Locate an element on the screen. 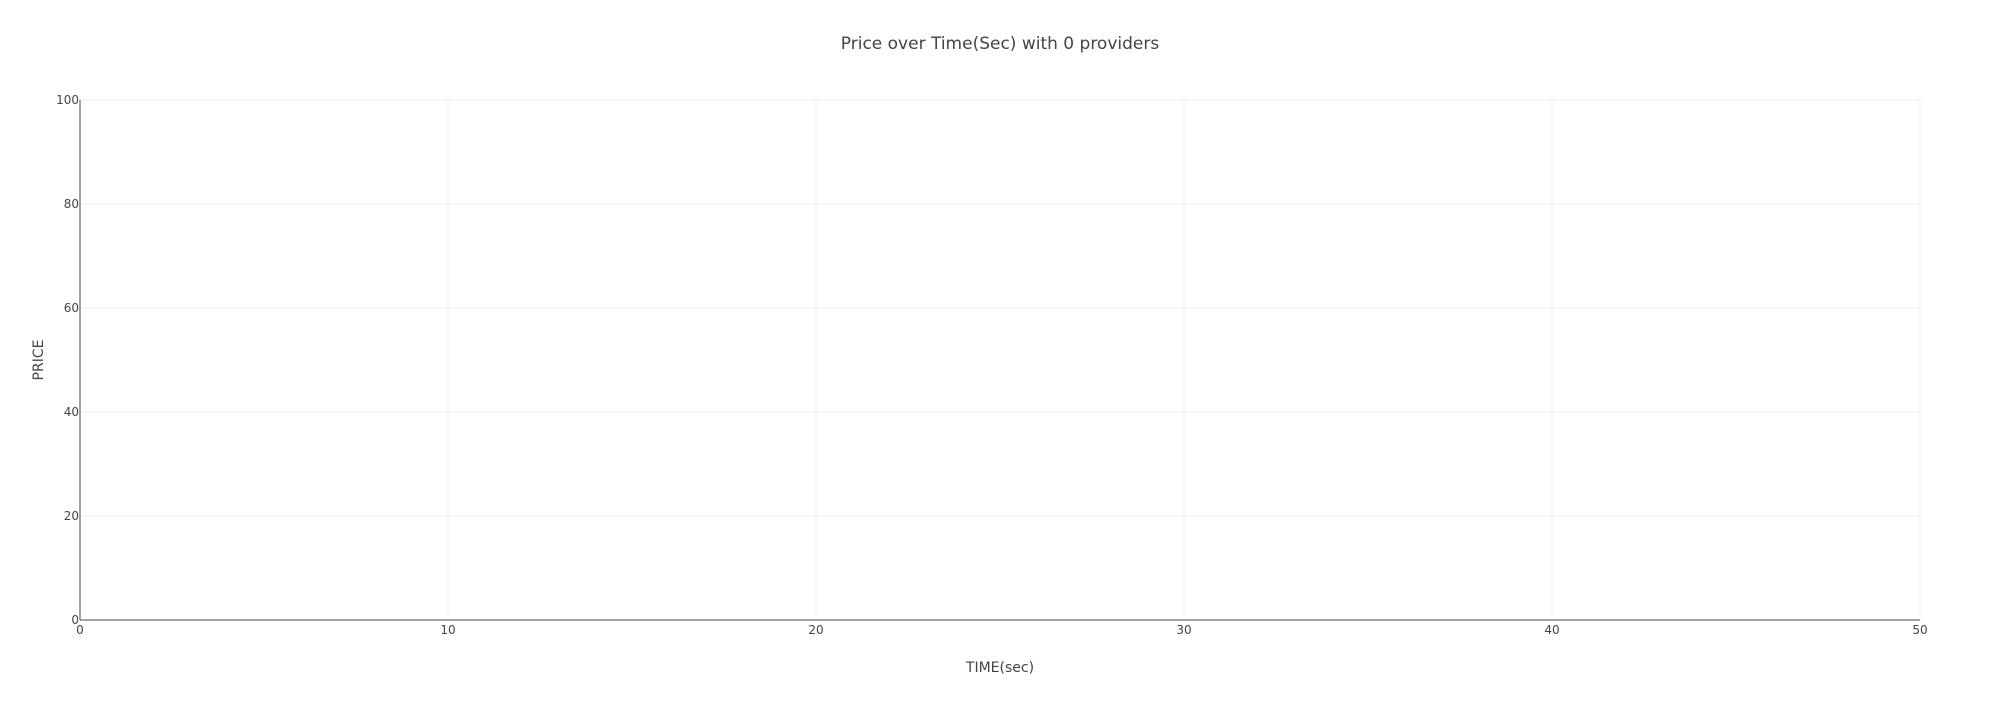  y-tick-label: 20 is located at coordinates (71, 516).